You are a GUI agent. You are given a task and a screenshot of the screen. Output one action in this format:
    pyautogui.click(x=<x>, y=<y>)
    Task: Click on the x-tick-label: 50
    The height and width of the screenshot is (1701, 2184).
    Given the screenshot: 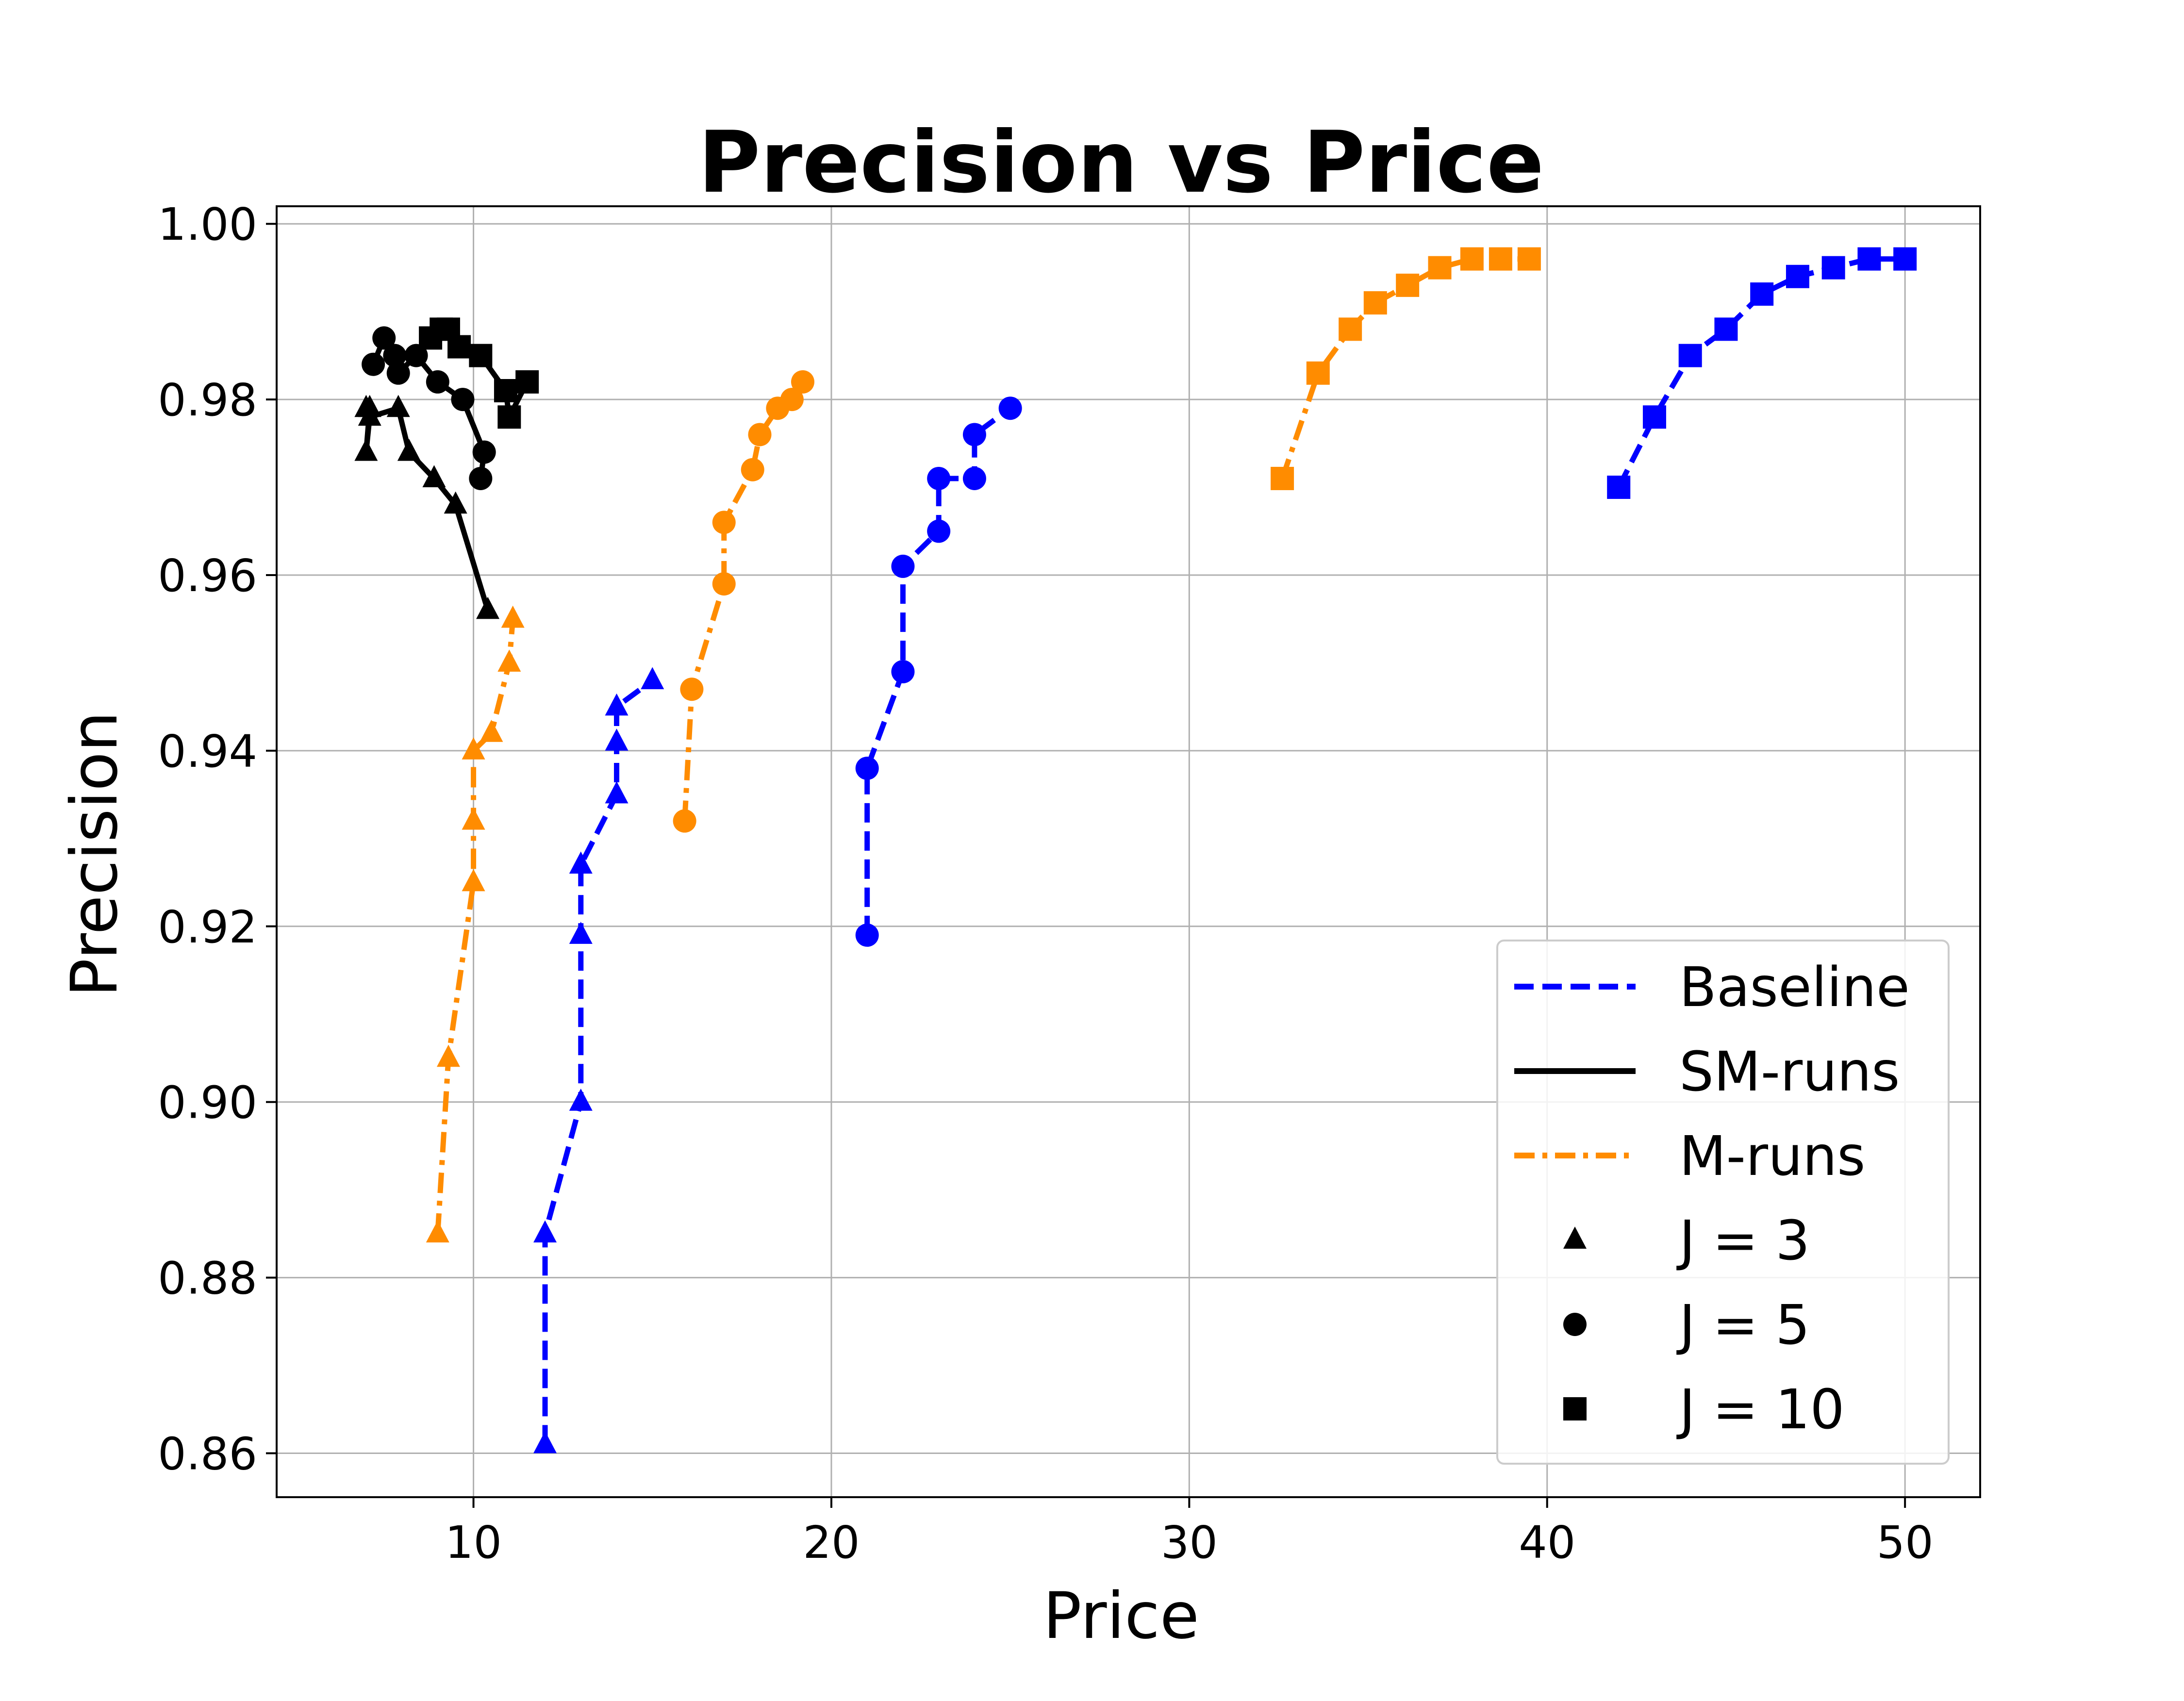 What is the action you would take?
    pyautogui.click(x=1905, y=1543)
    